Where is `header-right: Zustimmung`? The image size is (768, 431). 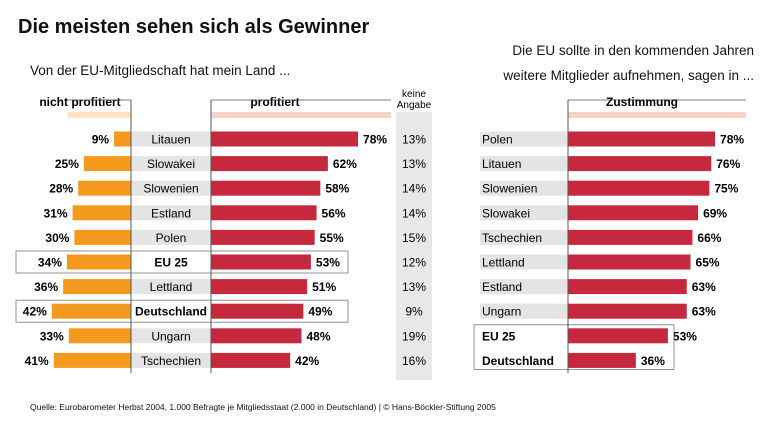
header-right: Zustimmung is located at coordinates (642, 102).